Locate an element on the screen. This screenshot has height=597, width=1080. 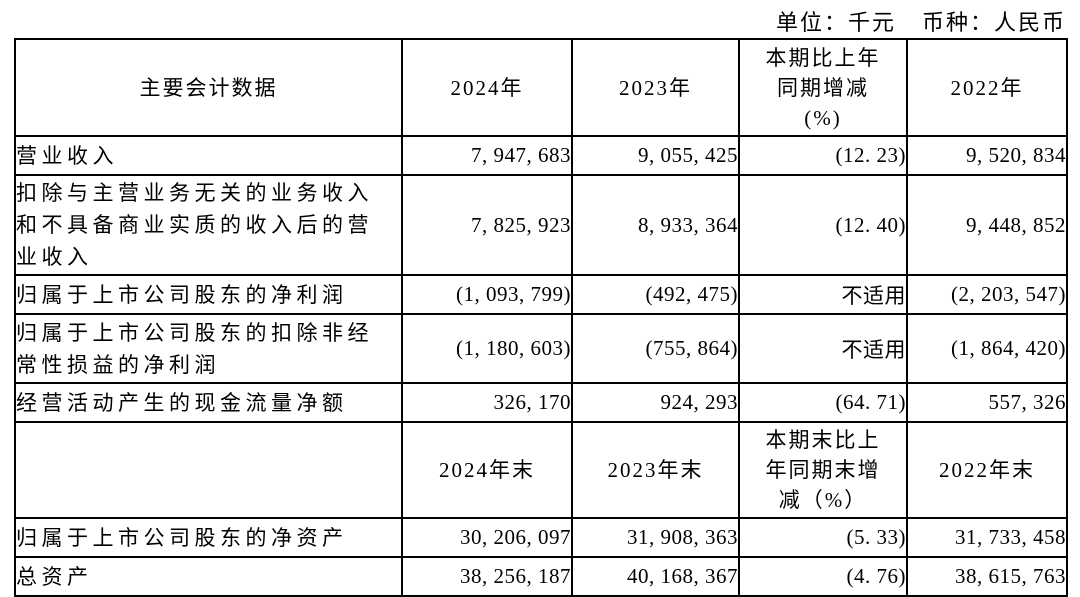
row-label: 归属于上市公司股东的净资产 is located at coordinates (208, 537).